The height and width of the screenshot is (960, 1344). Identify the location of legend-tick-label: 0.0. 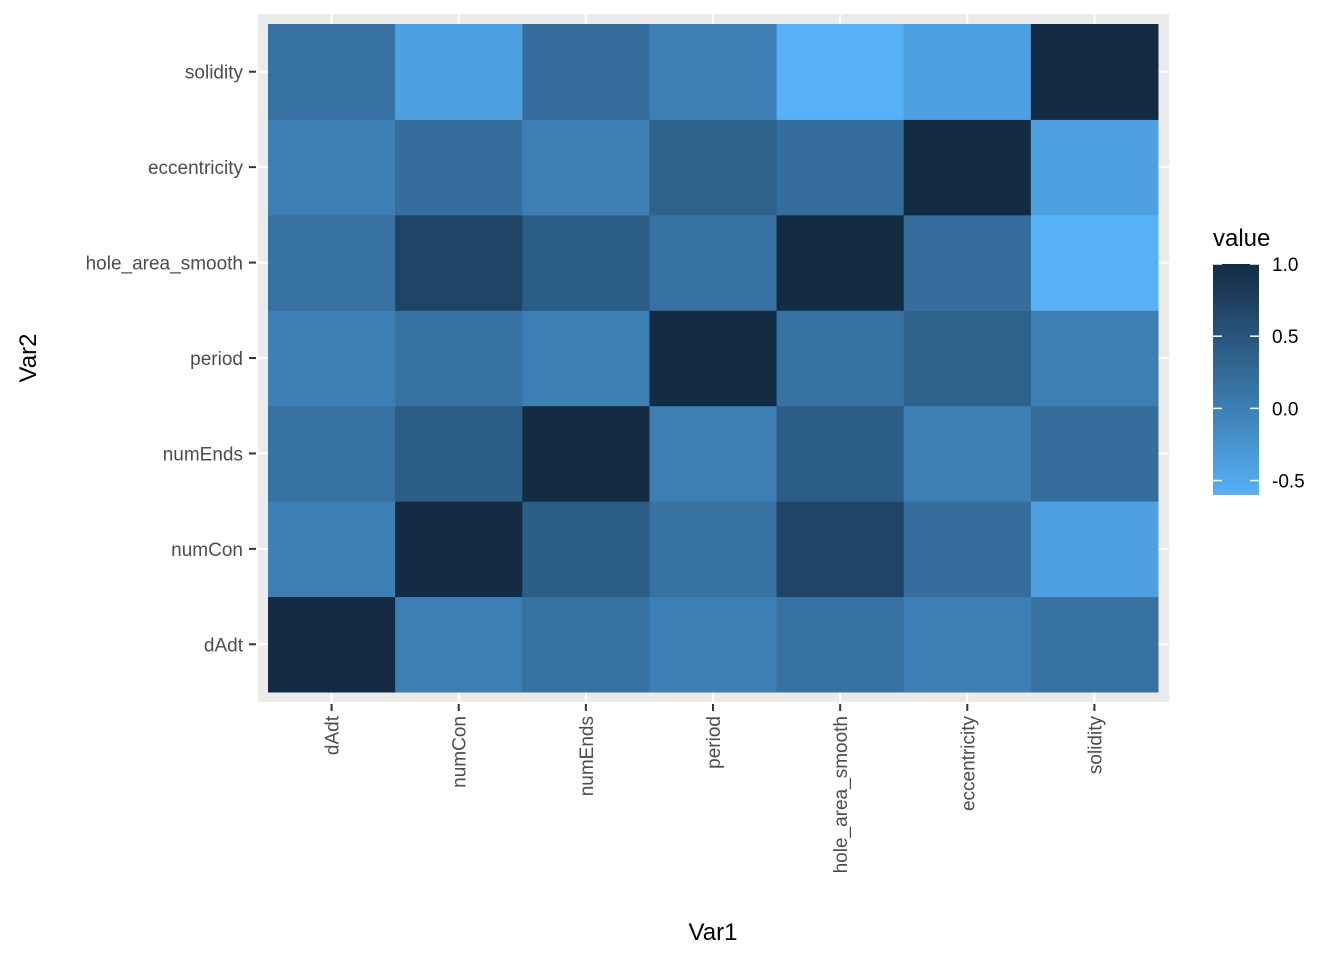
(1285, 409).